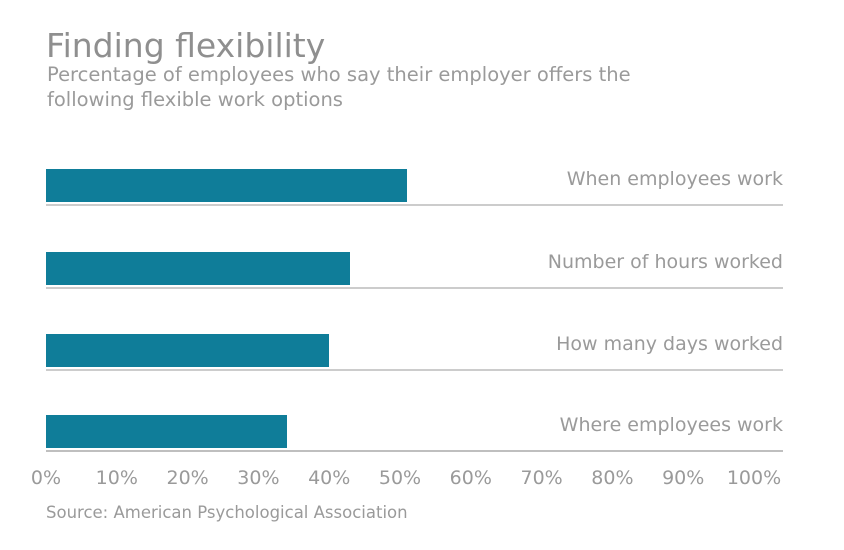  What do you see at coordinates (669, 344) in the screenshot?
I see `bar-label-how-many-days-worked: How many days worked` at bounding box center [669, 344].